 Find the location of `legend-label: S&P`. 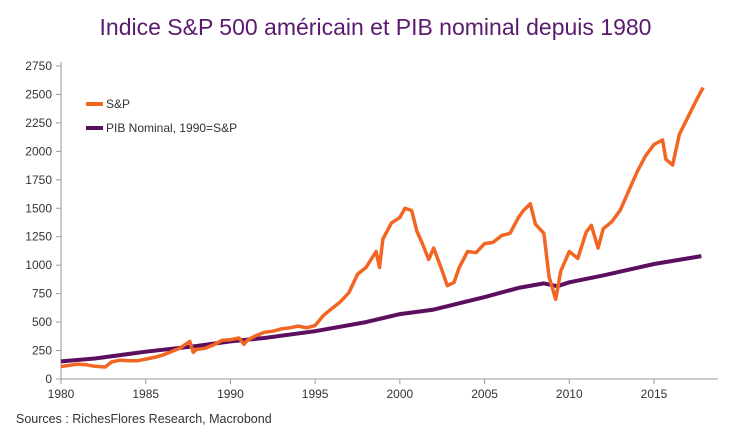

legend-label: S&P is located at coordinates (118, 104).